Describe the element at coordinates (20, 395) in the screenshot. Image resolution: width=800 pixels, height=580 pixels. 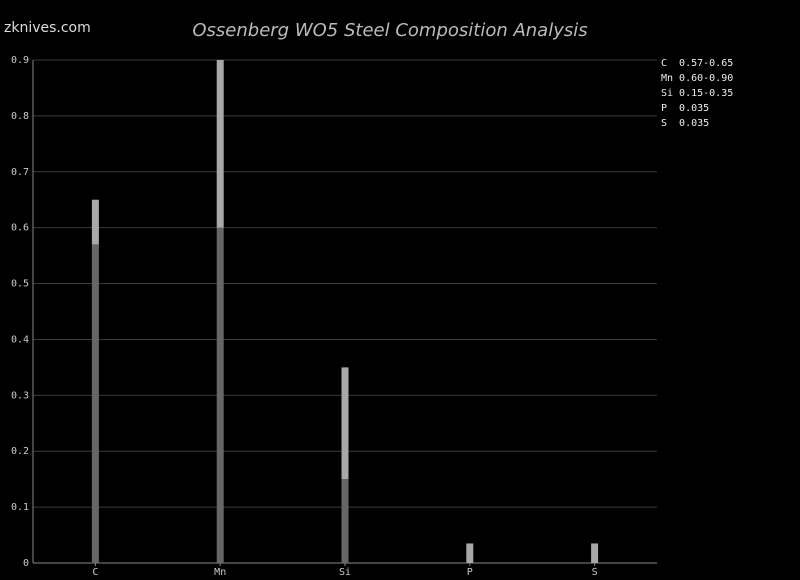
I see `y-tick-label: 0.3` at that location.